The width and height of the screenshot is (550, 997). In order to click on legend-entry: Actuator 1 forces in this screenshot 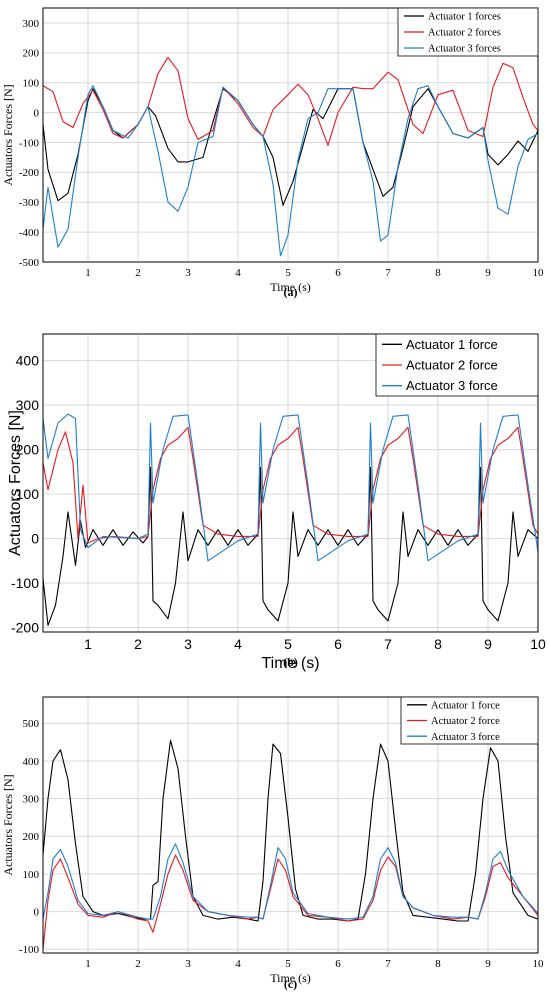, I will do `click(464, 17)`.